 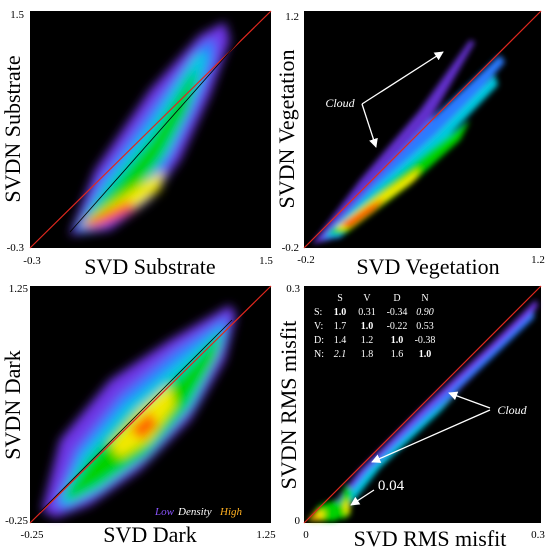 I want to click on density-cloud-vegetation, so click(x=408, y=142).